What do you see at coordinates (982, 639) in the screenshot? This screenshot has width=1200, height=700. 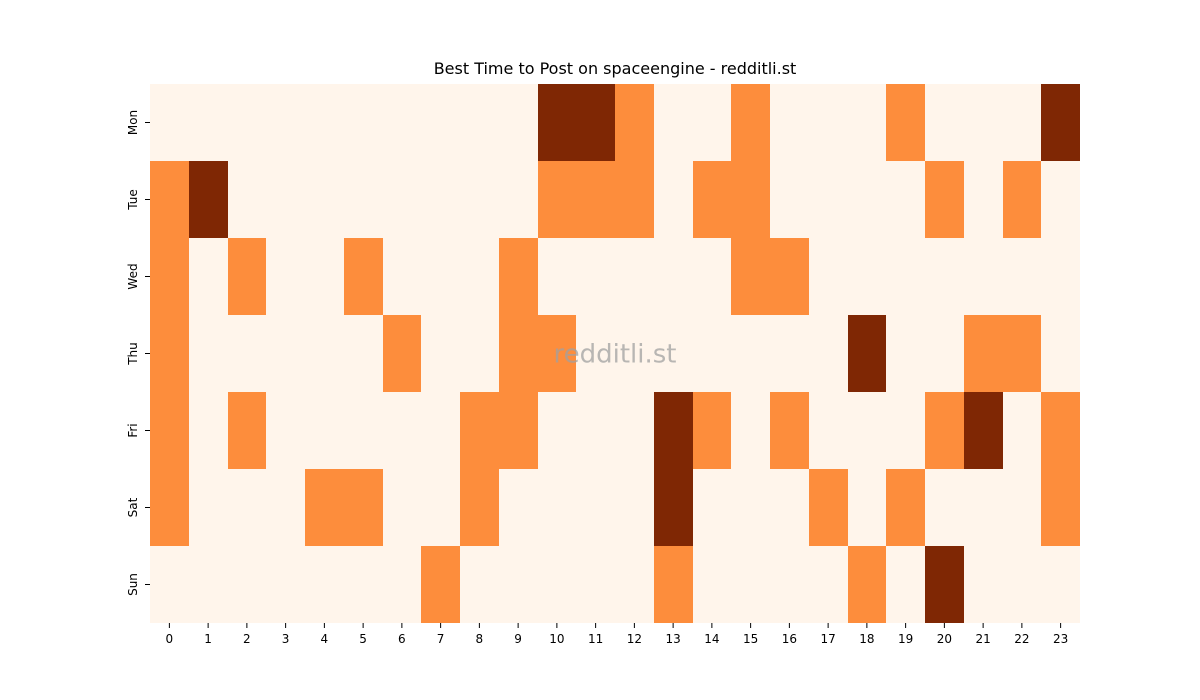 I see `x-tick-label-21: 21` at bounding box center [982, 639].